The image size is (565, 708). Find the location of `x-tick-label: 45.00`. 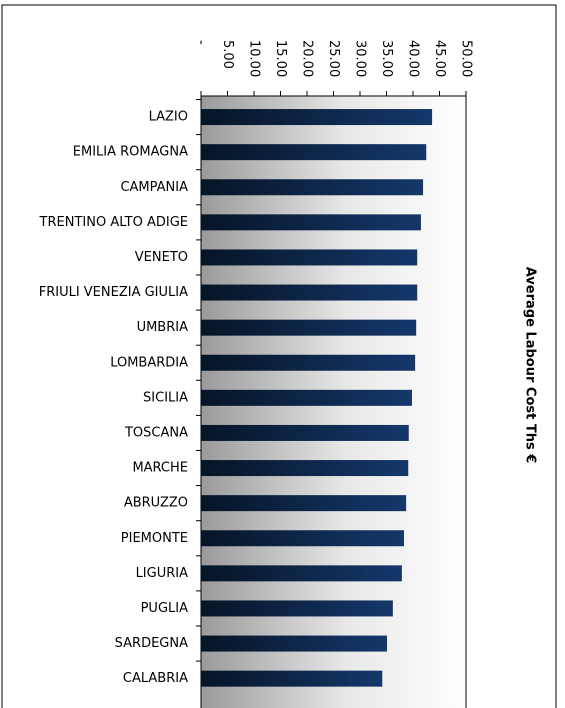

x-tick-label: 45.00 is located at coordinates (439, 58).